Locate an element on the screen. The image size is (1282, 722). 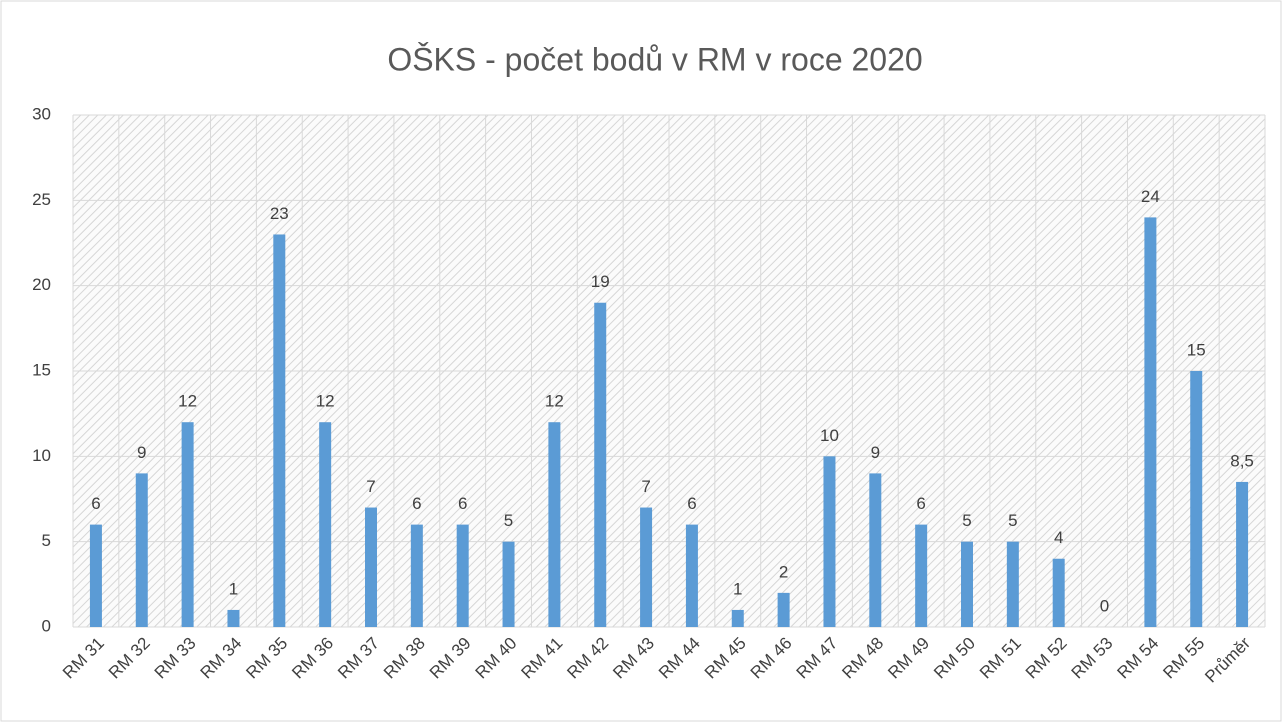
value-label: 19 is located at coordinates (600, 281).